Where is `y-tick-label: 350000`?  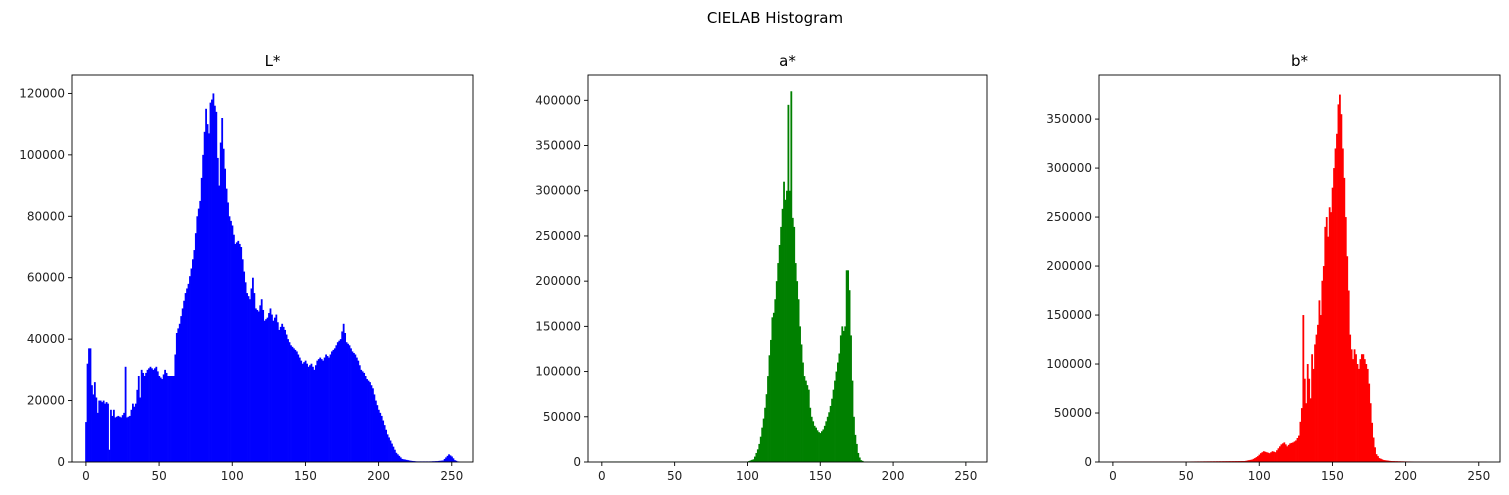
y-tick-label: 350000 is located at coordinates (1069, 119).